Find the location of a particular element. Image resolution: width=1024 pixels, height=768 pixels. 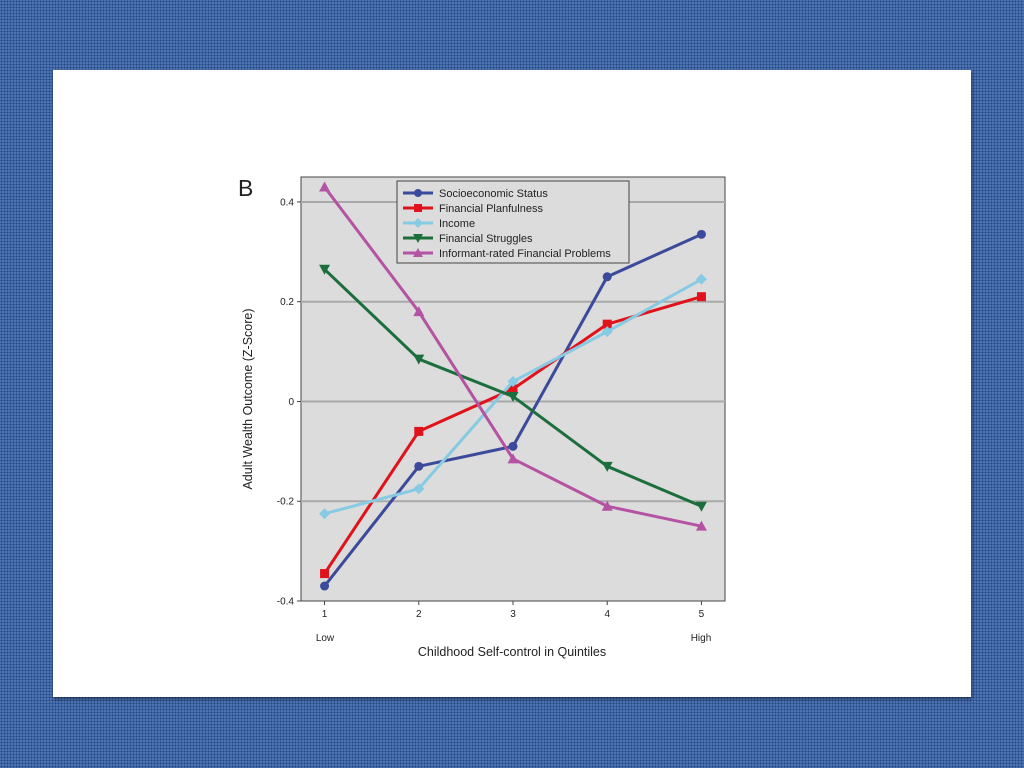

y-tick-label: 0.2 is located at coordinates (287, 302).